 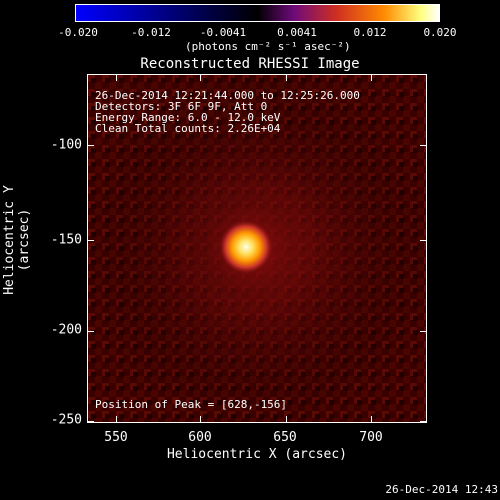 What do you see at coordinates (66, 145) in the screenshot?
I see `y-tick-label: -100` at bounding box center [66, 145].